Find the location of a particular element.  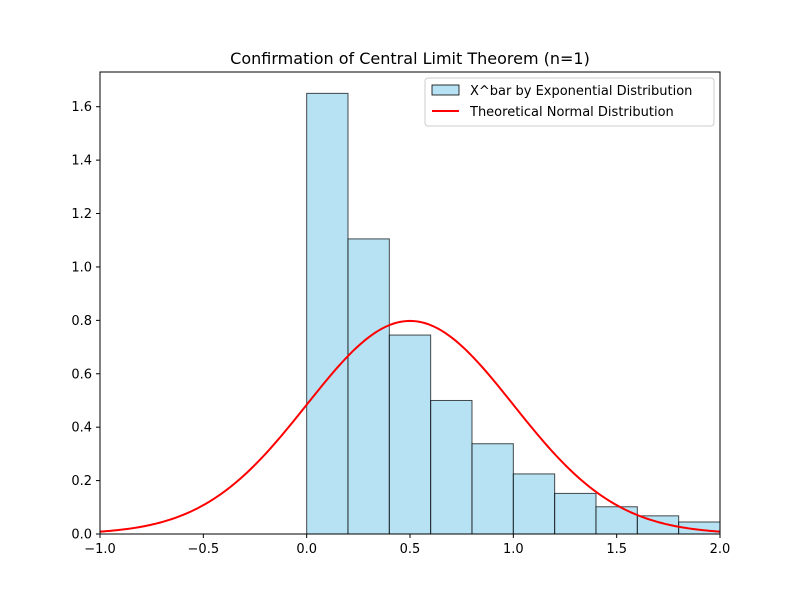

y-tick-label: 1.2 is located at coordinates (81, 214).